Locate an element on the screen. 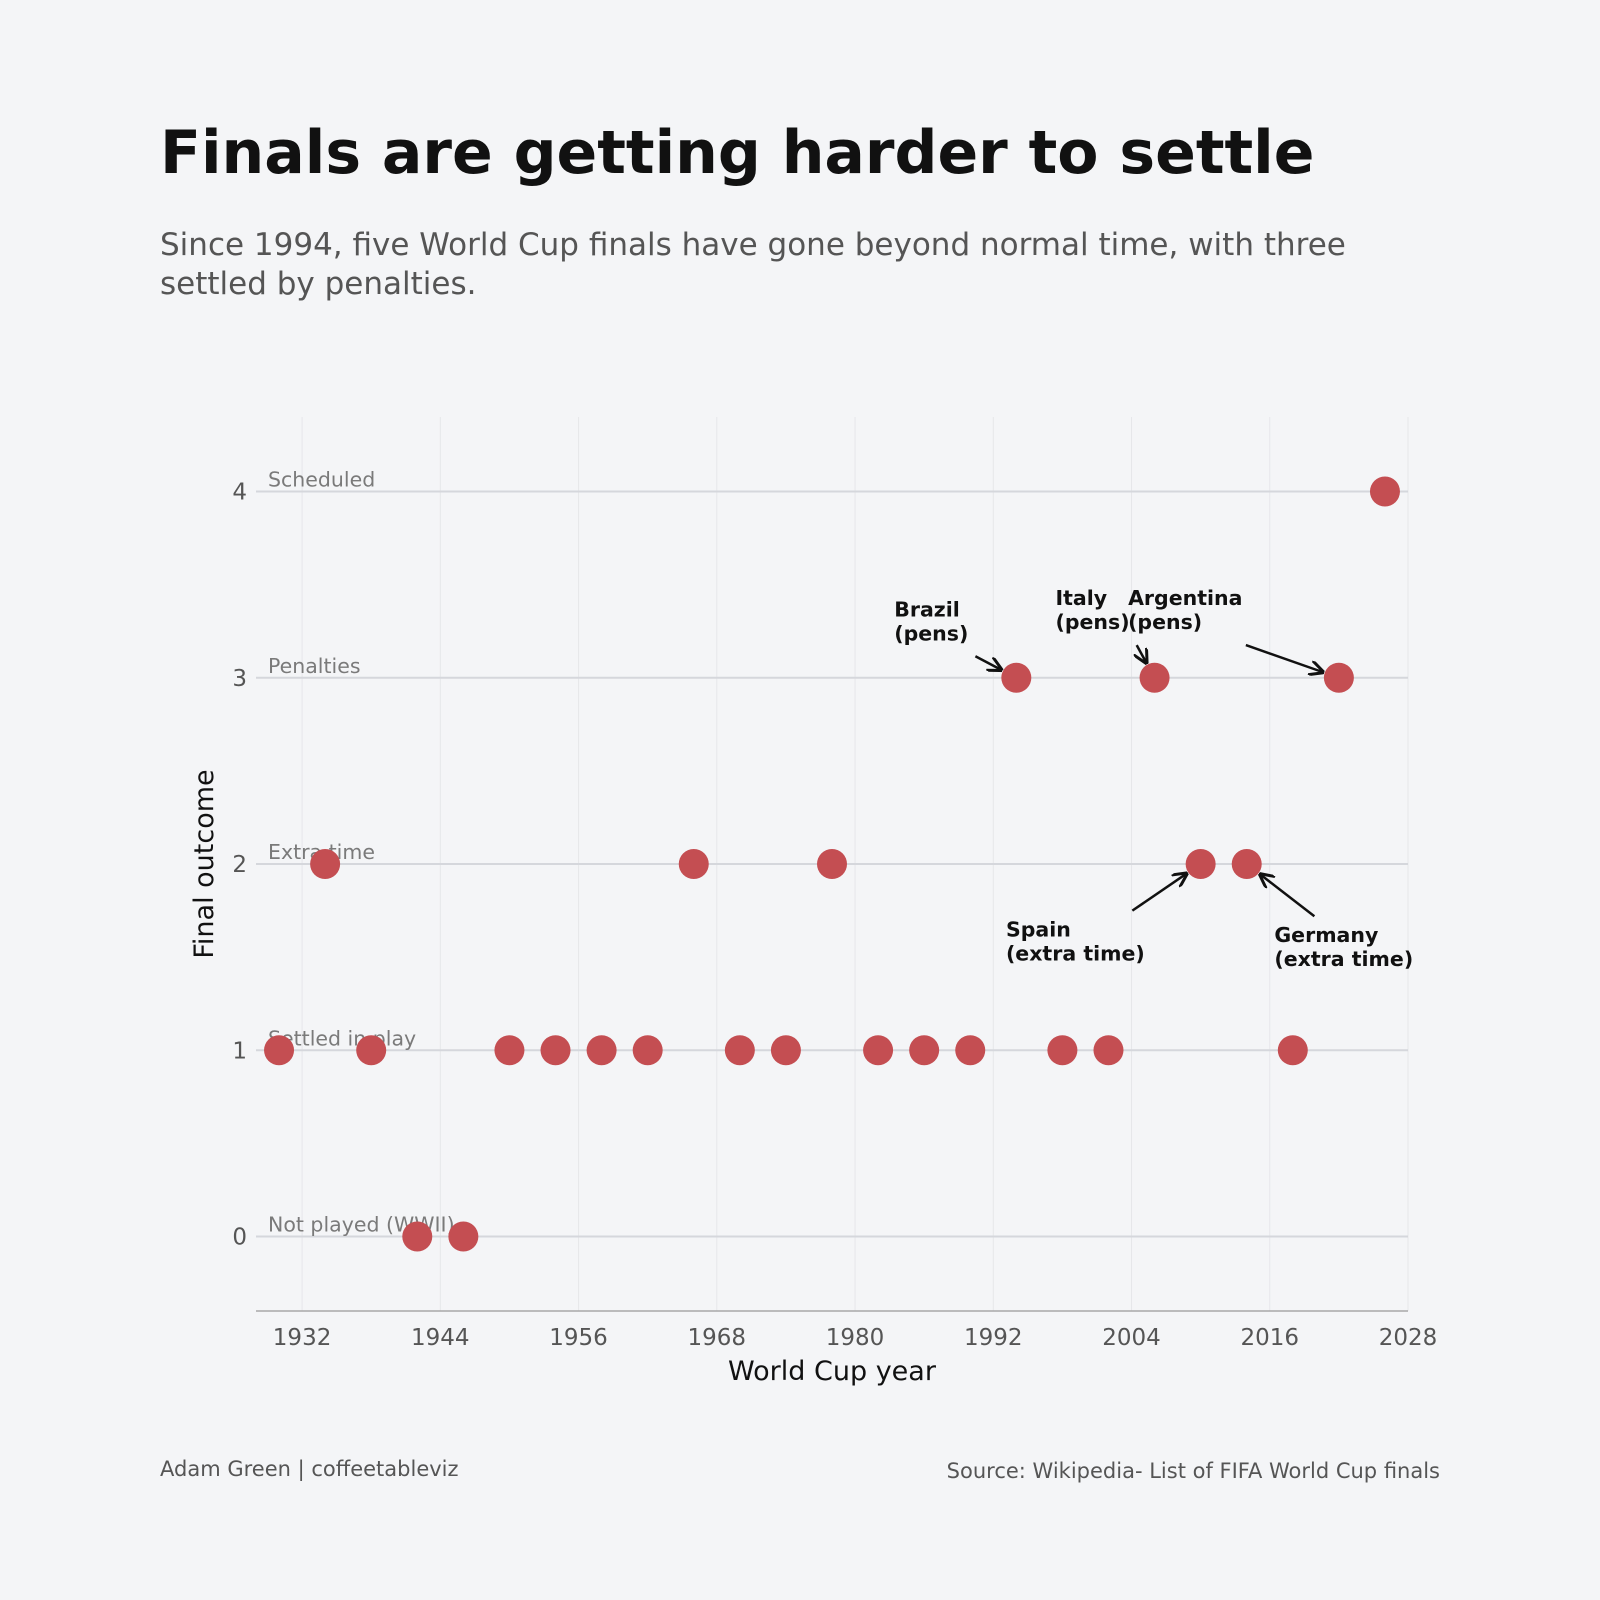 Image resolution: width=1600 pixels, height=1600 pixels. chart-title: Finals are getting harder to settle is located at coordinates (737, 153).